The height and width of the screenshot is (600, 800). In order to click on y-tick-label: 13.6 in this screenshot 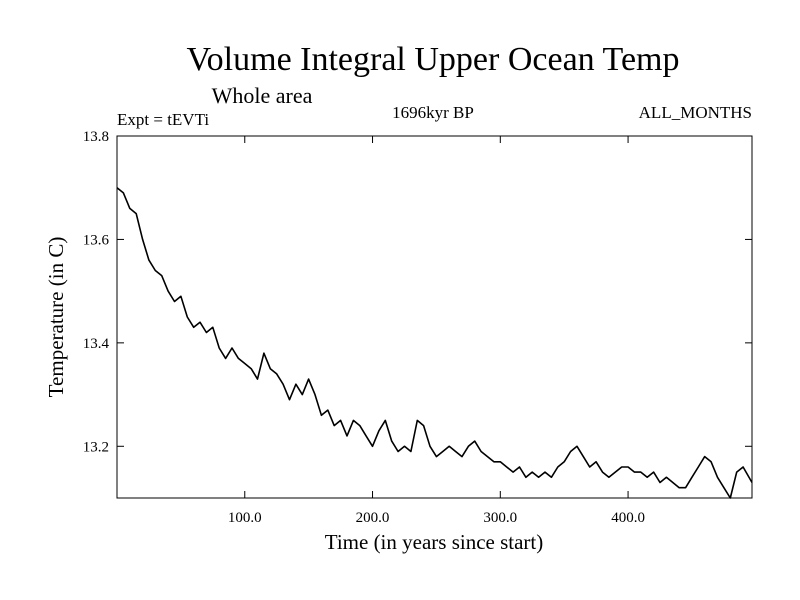, I will do `click(96, 240)`.